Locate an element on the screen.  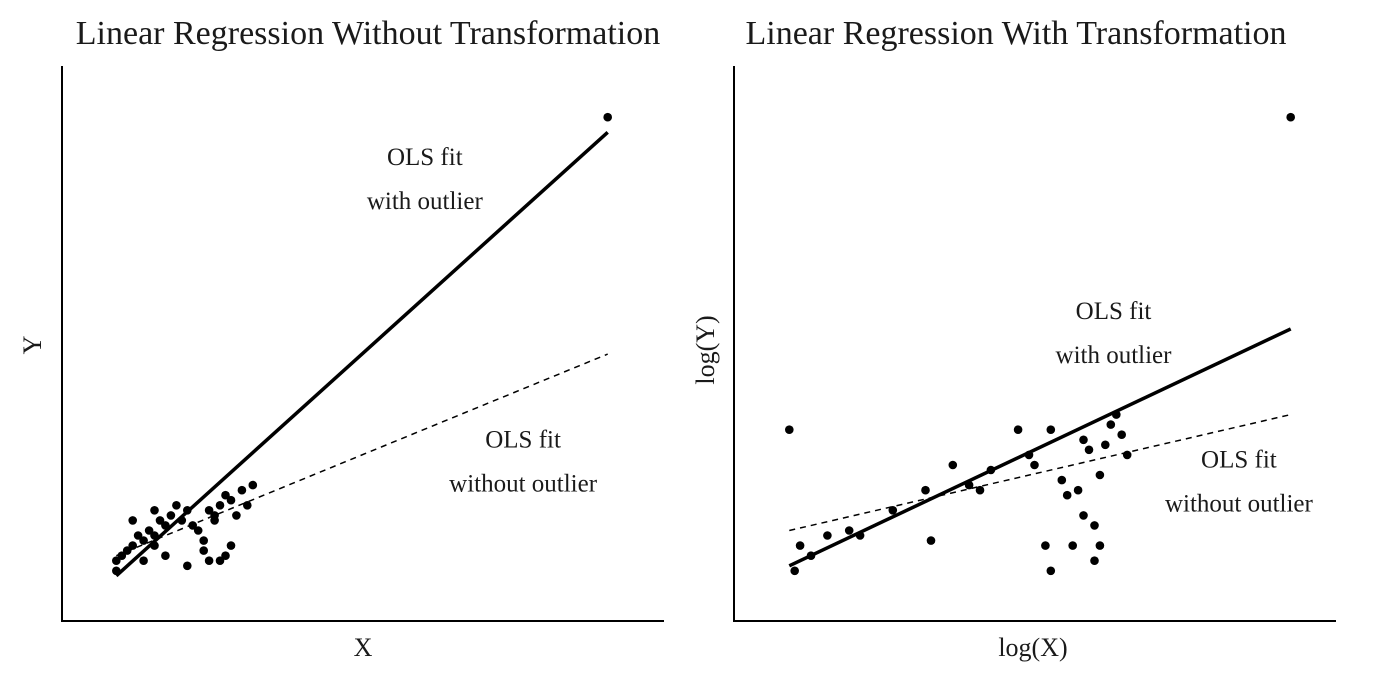
fit-lines is located at coordinates (1040, 447).